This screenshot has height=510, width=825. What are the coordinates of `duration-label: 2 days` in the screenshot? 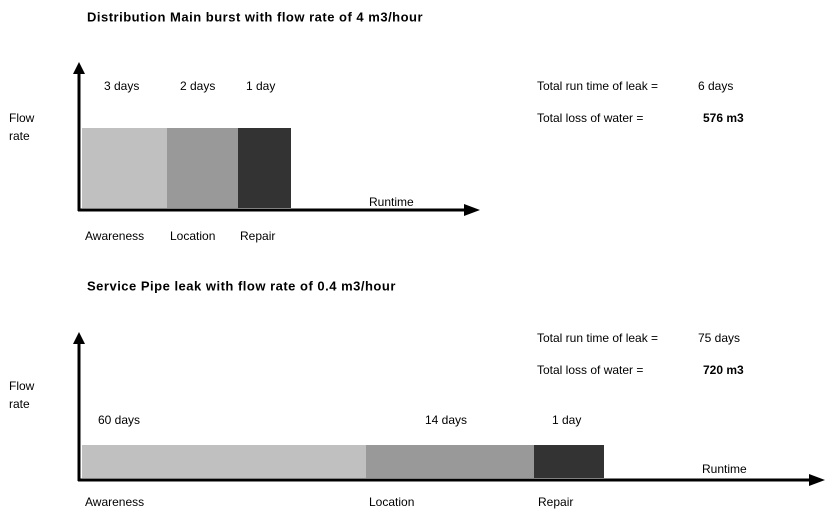 It's located at (197, 86).